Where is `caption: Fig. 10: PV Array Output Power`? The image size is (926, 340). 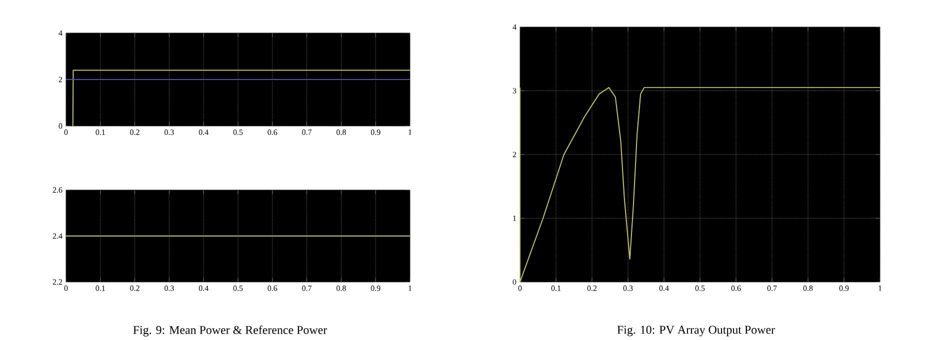 caption: Fig. 10: PV Array Output Power is located at coordinates (696, 331).